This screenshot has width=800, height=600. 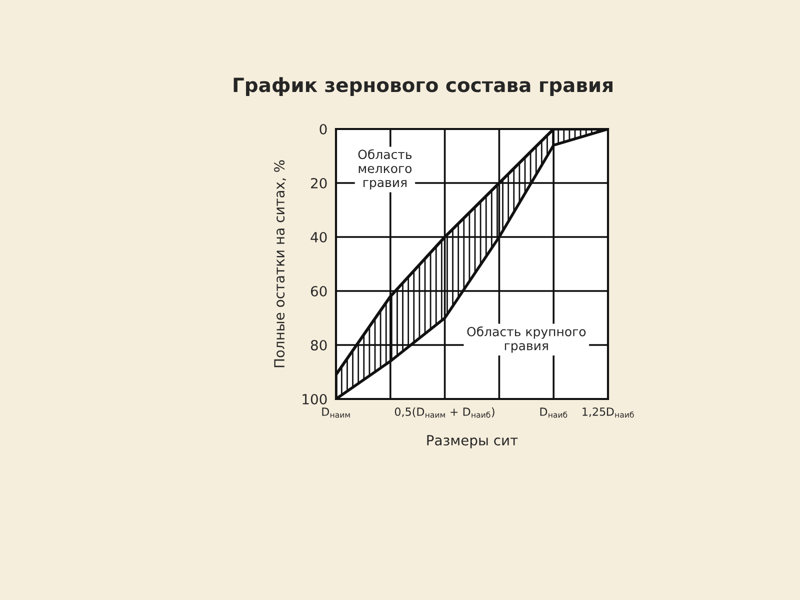 I want to click on x-tick-label: D$_{наиб}$, so click(x=554, y=413).